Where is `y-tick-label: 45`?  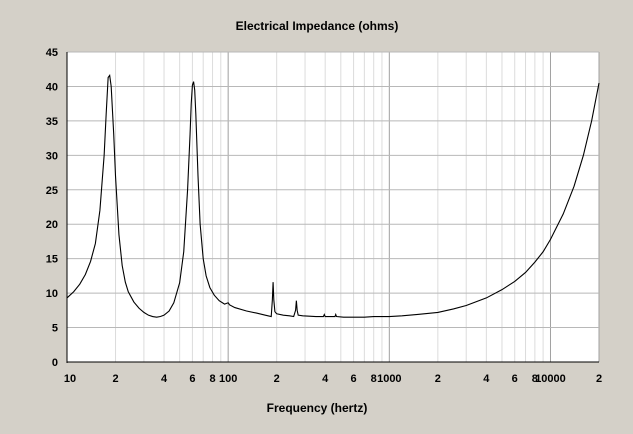
y-tick-label: 45 is located at coordinates (52, 53).